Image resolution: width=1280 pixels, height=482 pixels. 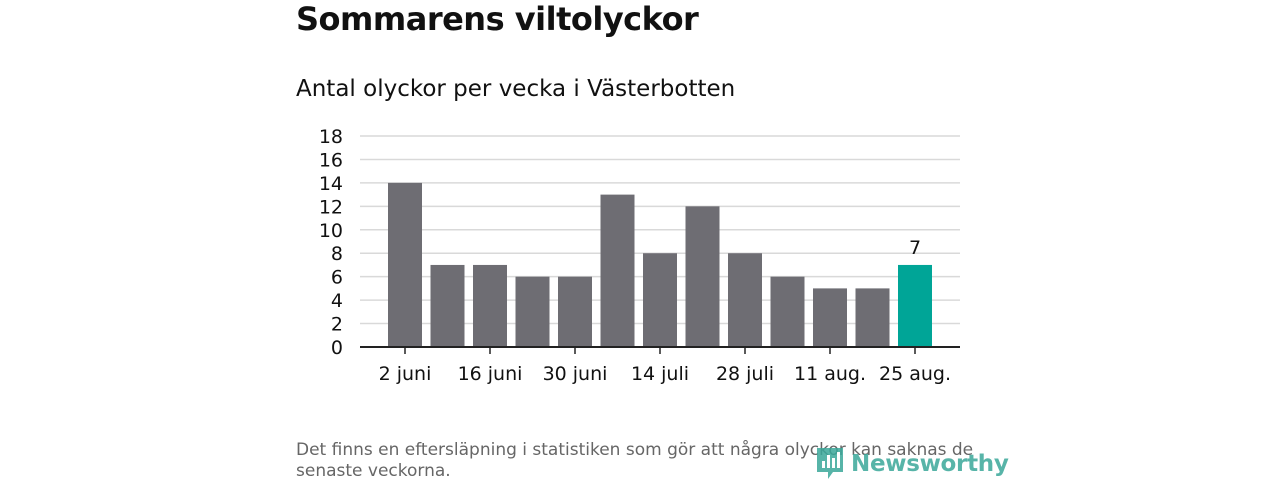 What do you see at coordinates (331, 184) in the screenshot?
I see `y-tick-label: 14` at bounding box center [331, 184].